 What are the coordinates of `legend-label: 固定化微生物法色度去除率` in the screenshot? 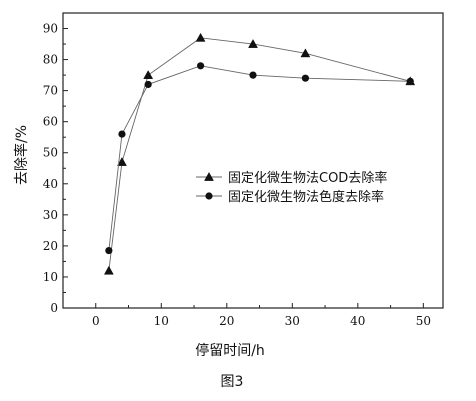 It's located at (306, 197).